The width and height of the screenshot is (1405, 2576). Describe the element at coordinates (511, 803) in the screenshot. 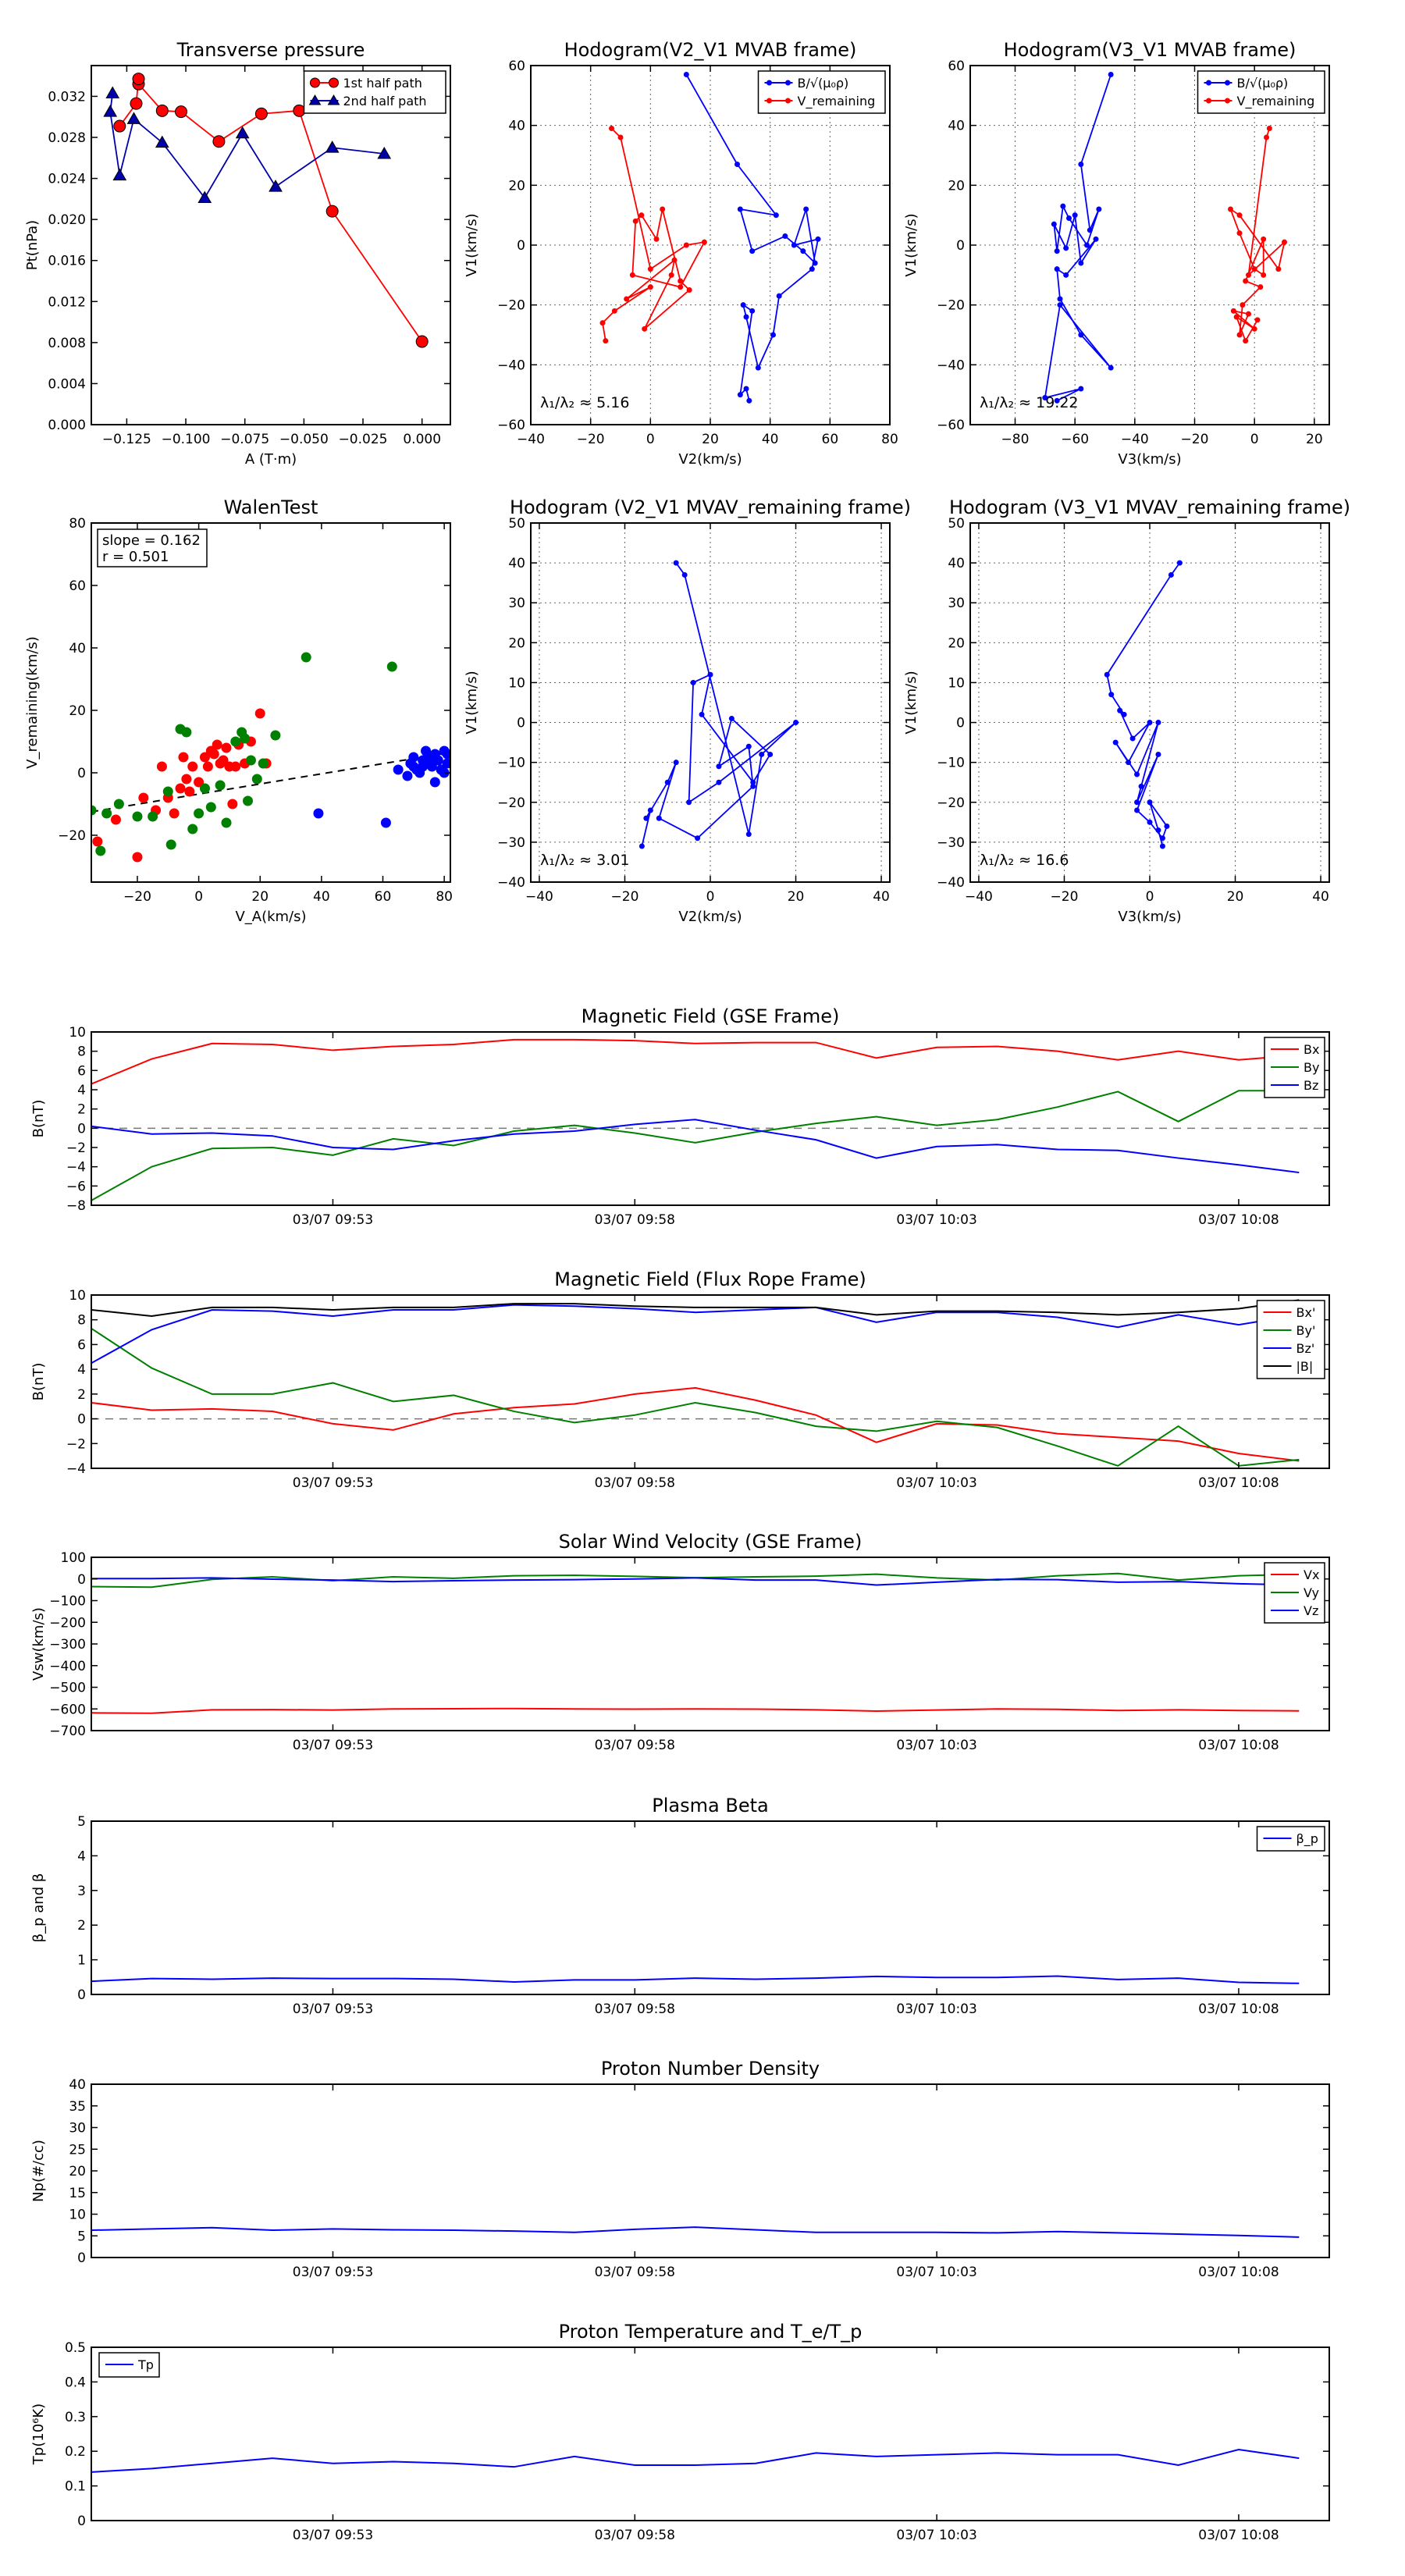

I see `y-tick-label: −20` at that location.